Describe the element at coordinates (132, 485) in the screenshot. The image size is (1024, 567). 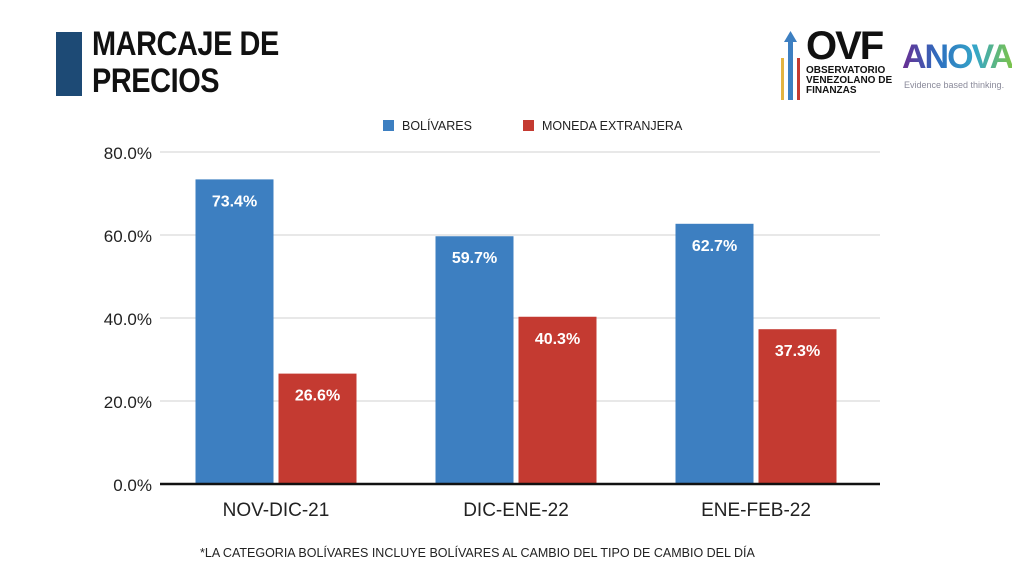
I see `y-tick-label: 0.0%` at that location.